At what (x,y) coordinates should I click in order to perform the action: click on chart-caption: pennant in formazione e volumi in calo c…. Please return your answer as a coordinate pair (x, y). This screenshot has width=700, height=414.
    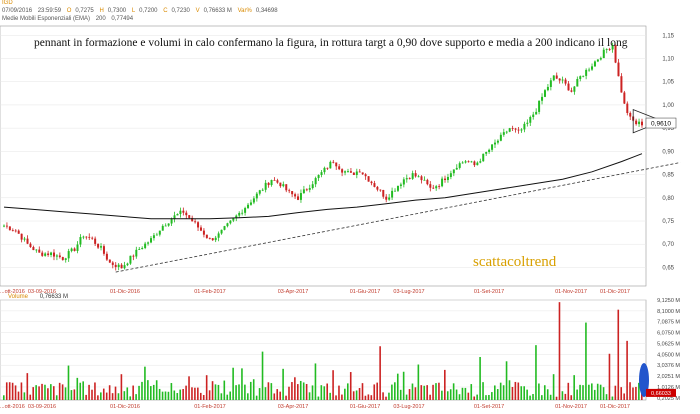
    Looking at the image, I should click on (331, 43).